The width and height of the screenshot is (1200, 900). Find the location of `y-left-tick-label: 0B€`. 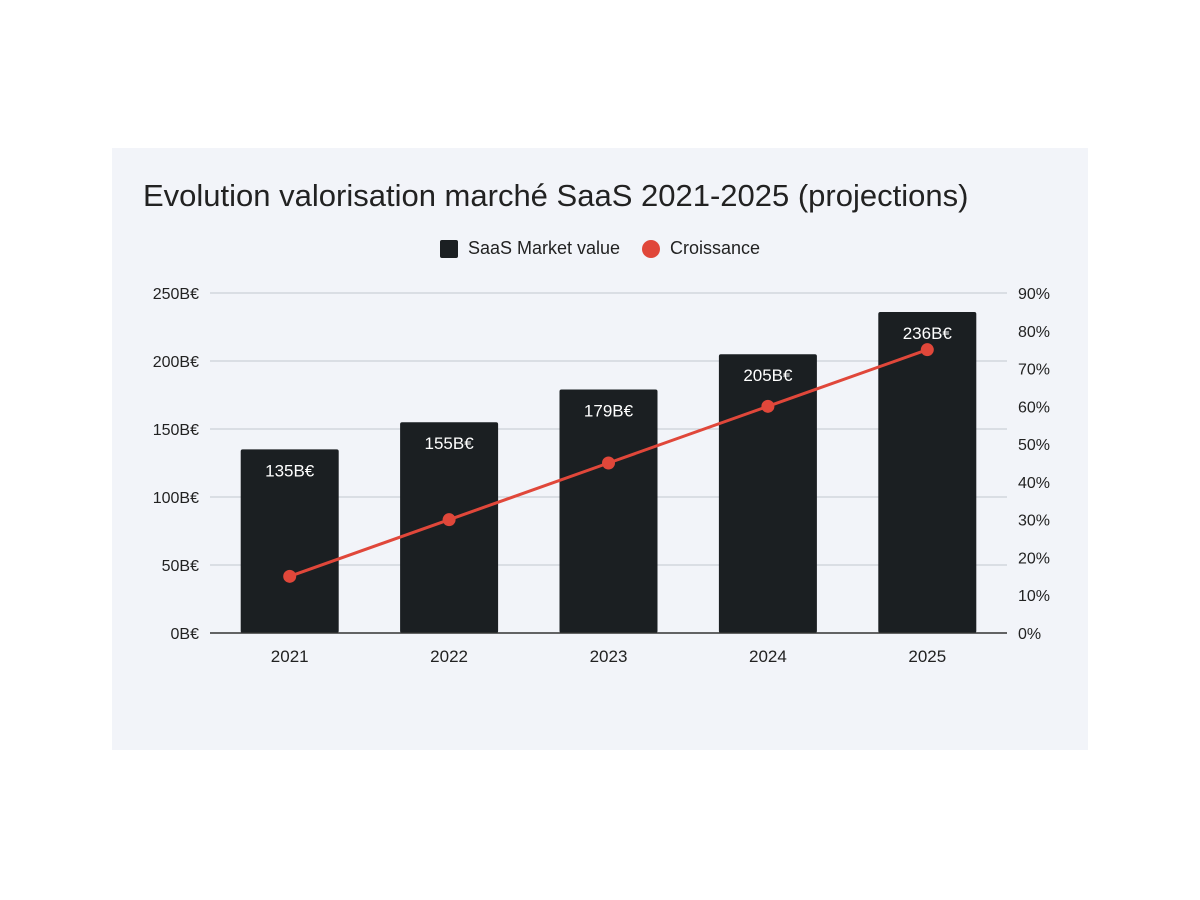

y-left-tick-label: 0B€ is located at coordinates (185, 634).